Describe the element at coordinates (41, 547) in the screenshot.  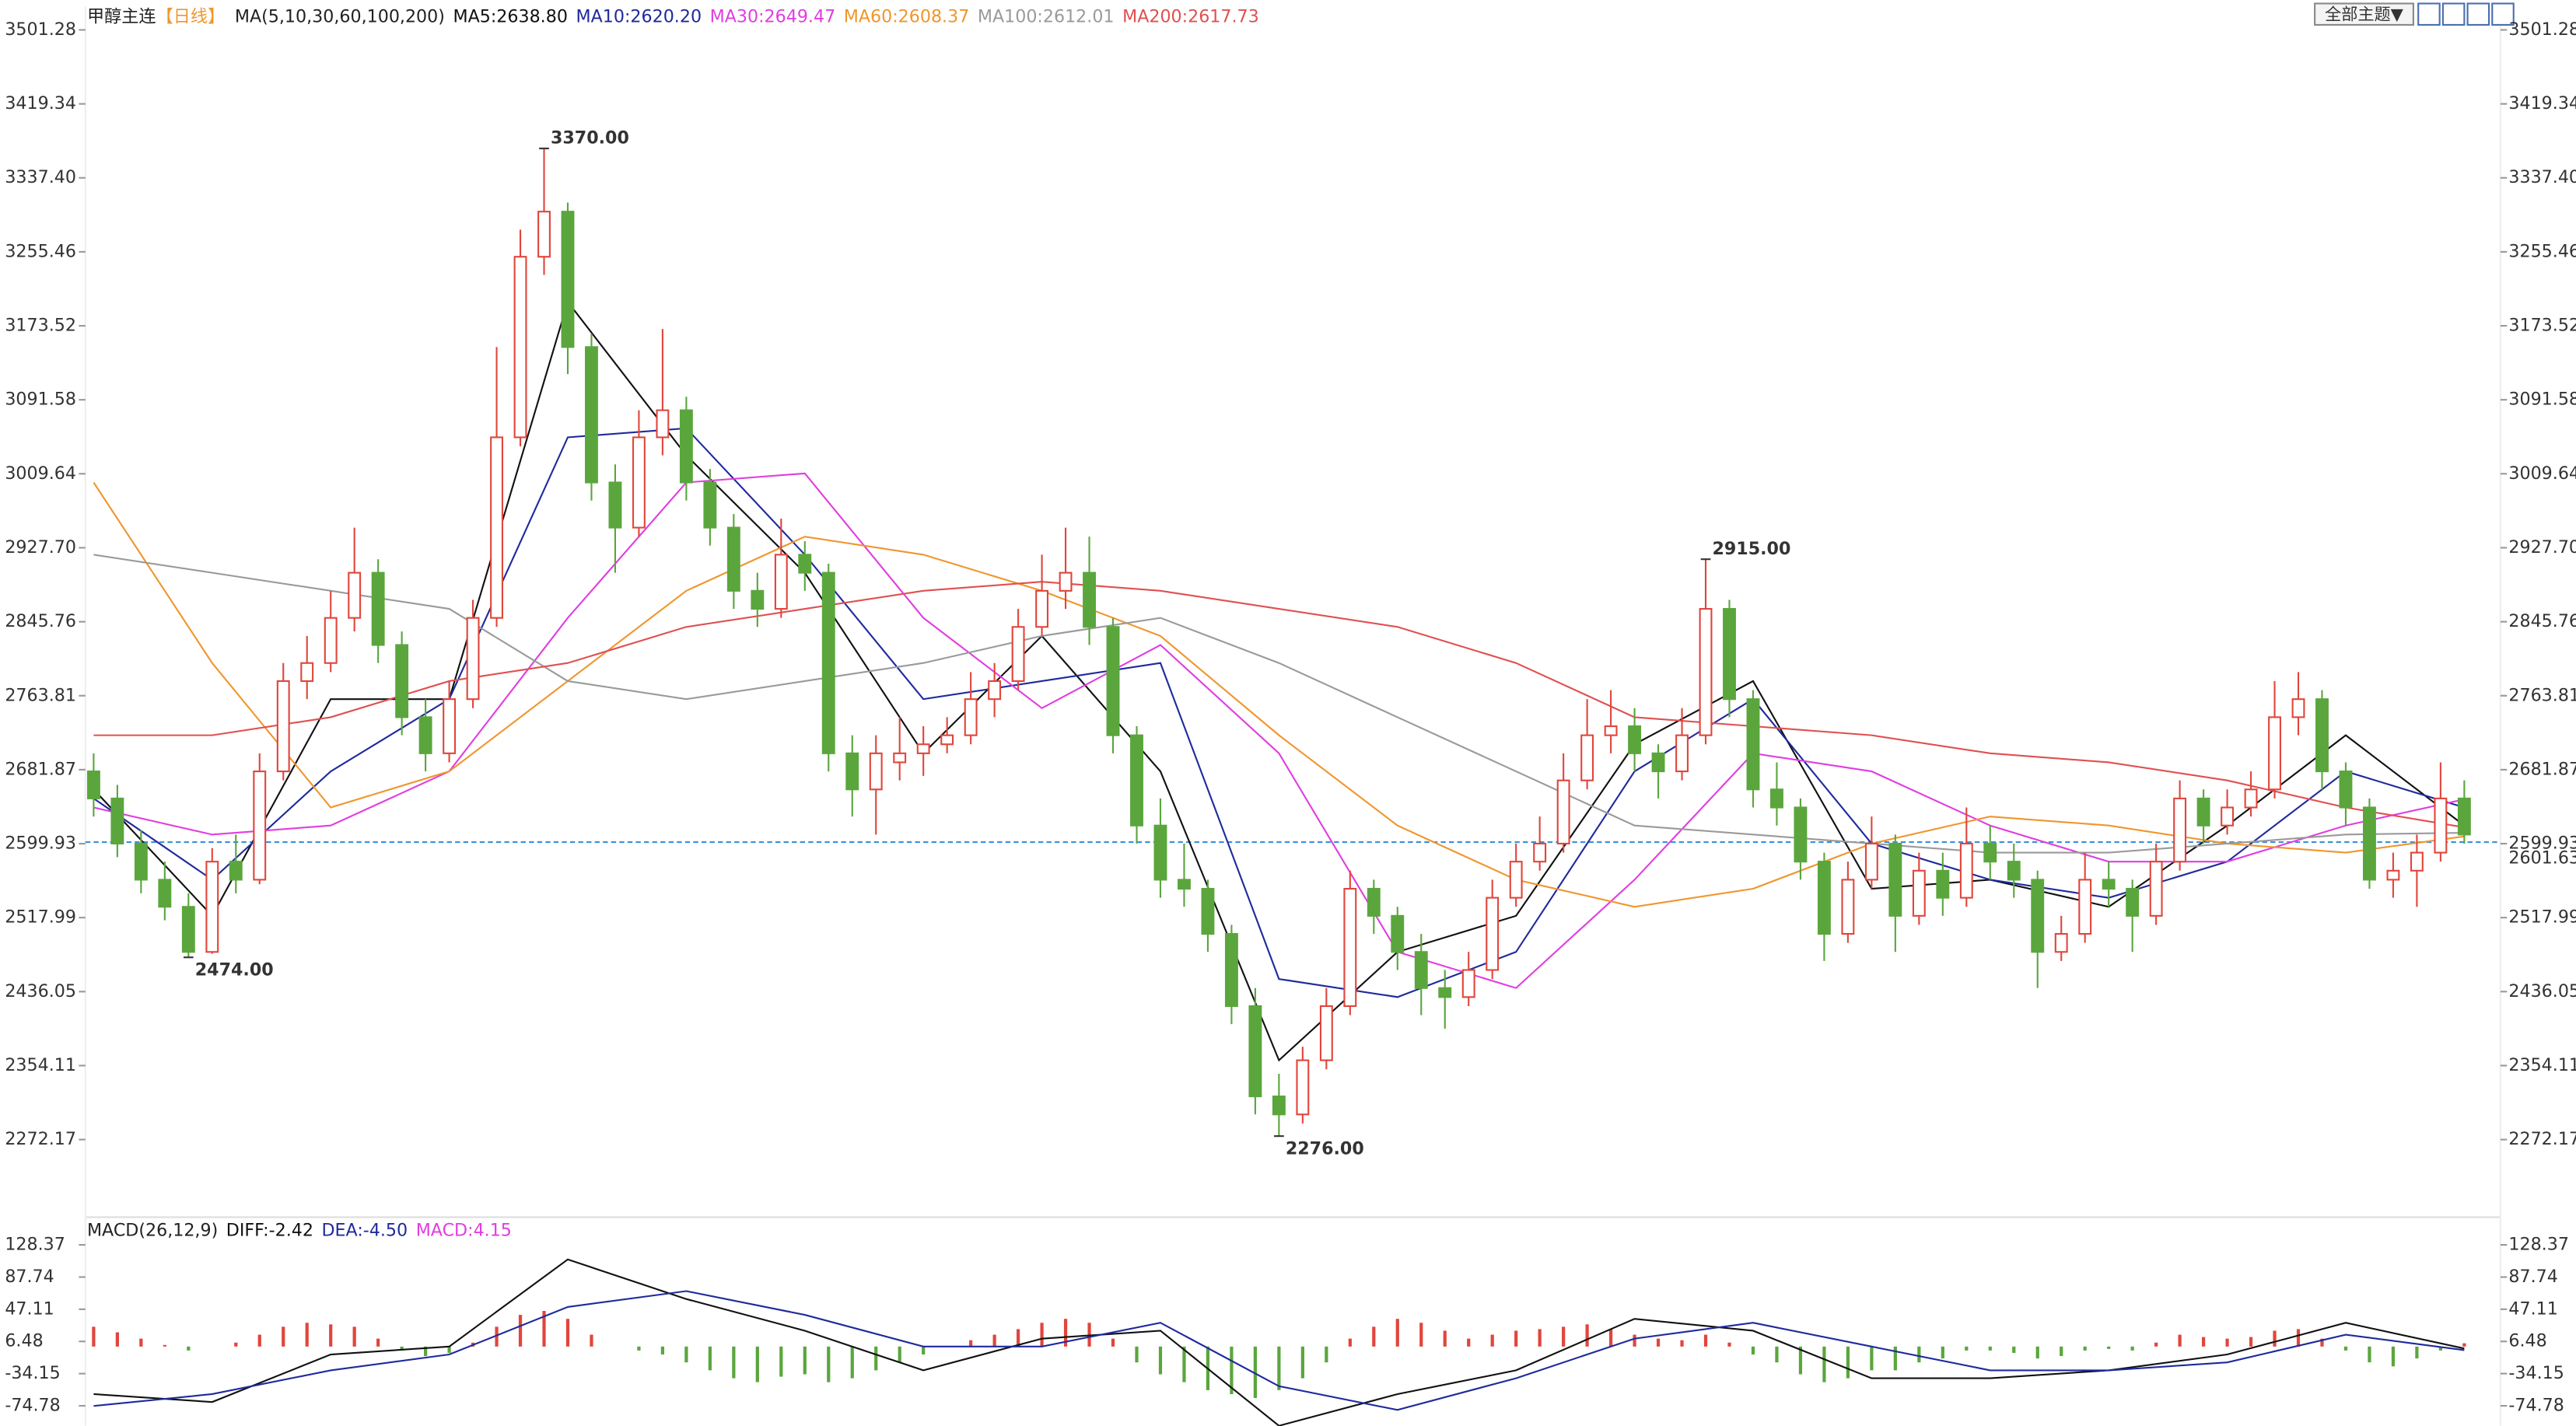
I see `y-tick-label: 2927.70` at that location.